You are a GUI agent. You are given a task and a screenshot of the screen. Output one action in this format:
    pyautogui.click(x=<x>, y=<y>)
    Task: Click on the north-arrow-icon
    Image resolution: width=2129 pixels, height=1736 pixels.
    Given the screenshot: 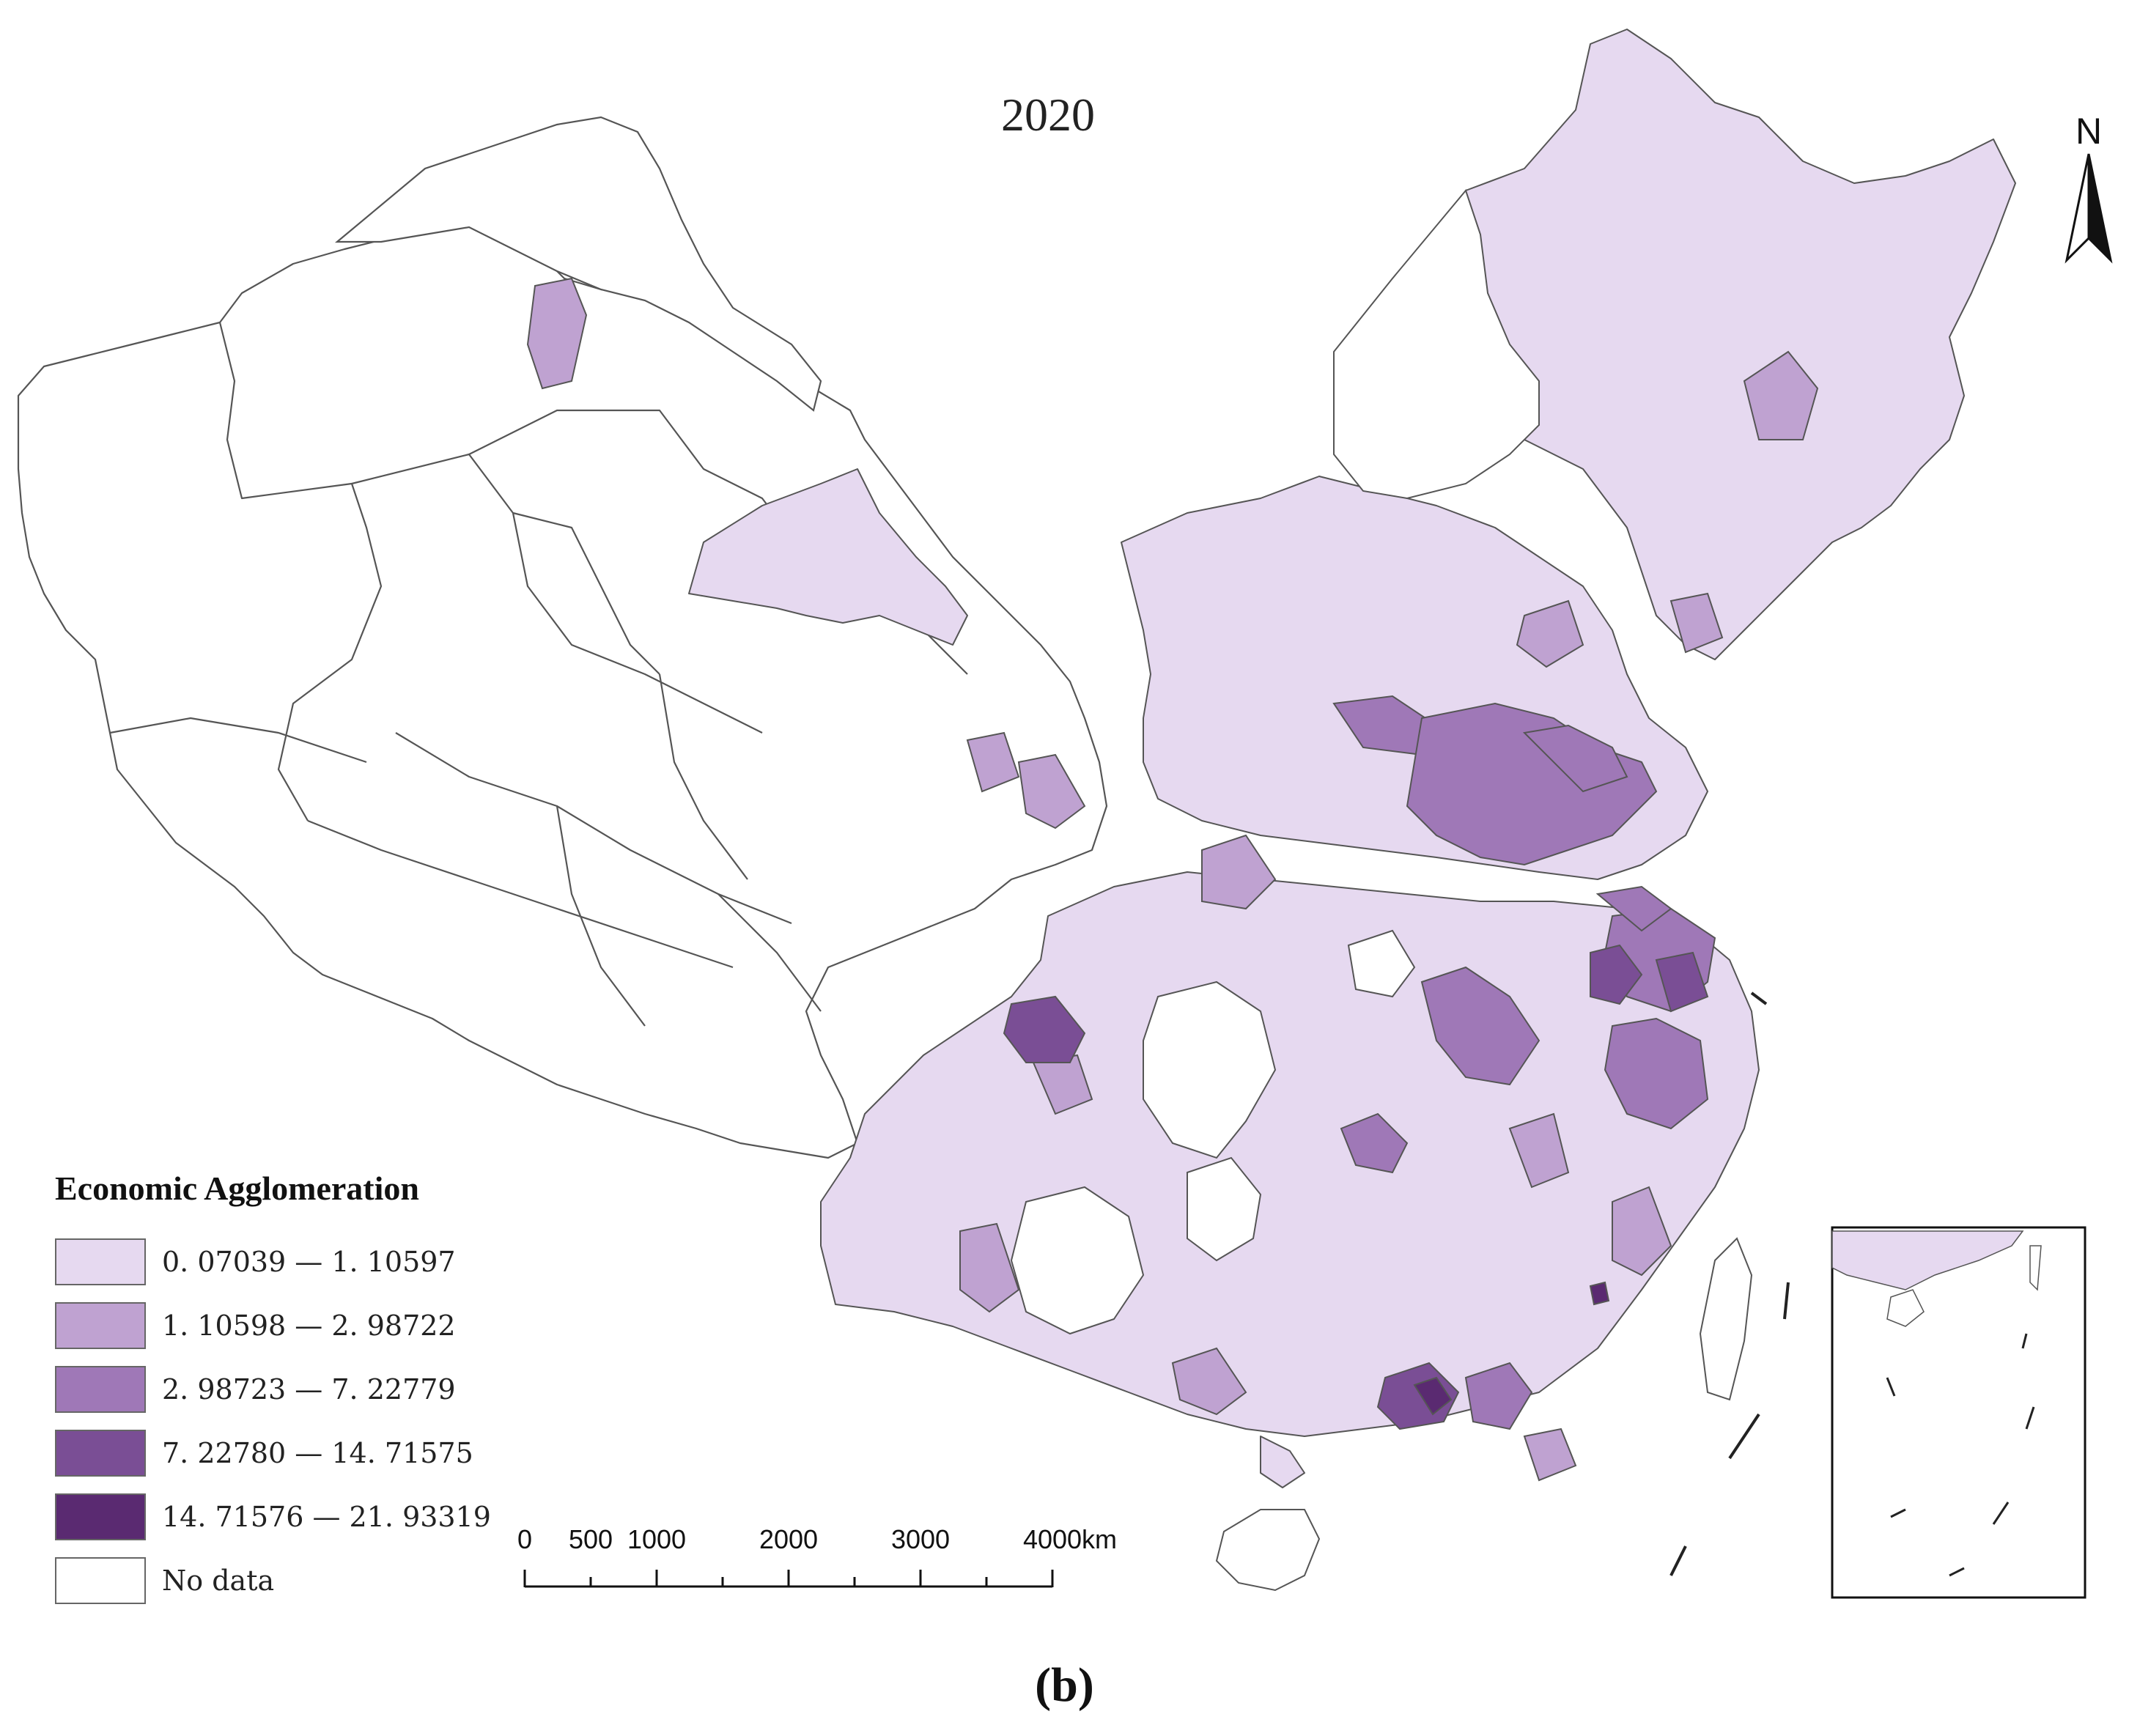 What is the action you would take?
    pyautogui.click(x=2089, y=208)
    